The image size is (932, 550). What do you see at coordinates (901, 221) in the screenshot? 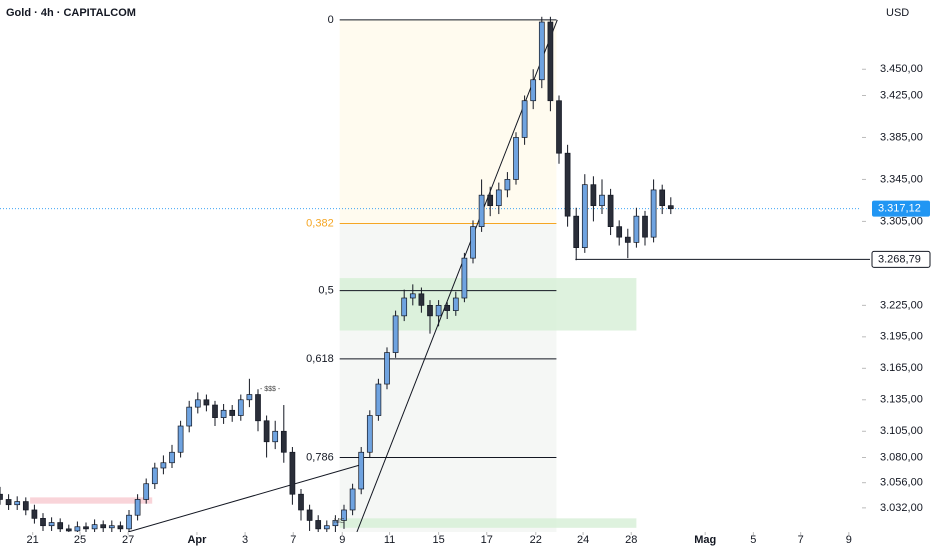
I see `y-tick-label: 3.305,00` at bounding box center [901, 221].